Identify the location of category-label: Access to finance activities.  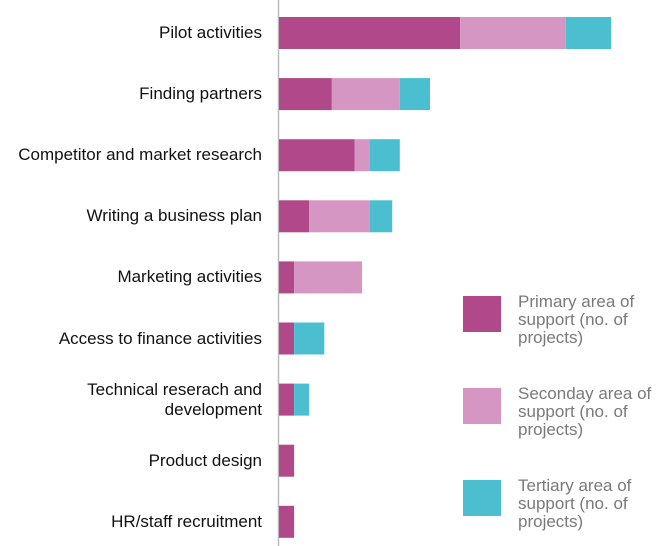
(160, 338).